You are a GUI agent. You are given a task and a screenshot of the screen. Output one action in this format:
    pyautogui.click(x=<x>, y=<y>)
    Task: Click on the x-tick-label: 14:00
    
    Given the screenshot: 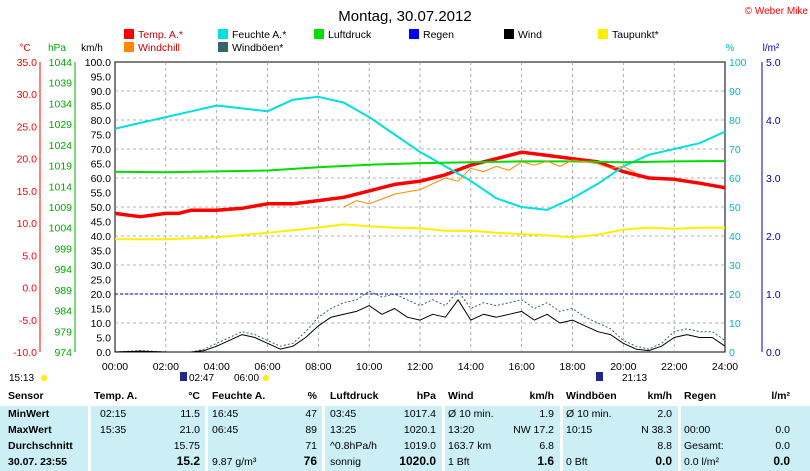 What is the action you would take?
    pyautogui.click(x=471, y=367)
    